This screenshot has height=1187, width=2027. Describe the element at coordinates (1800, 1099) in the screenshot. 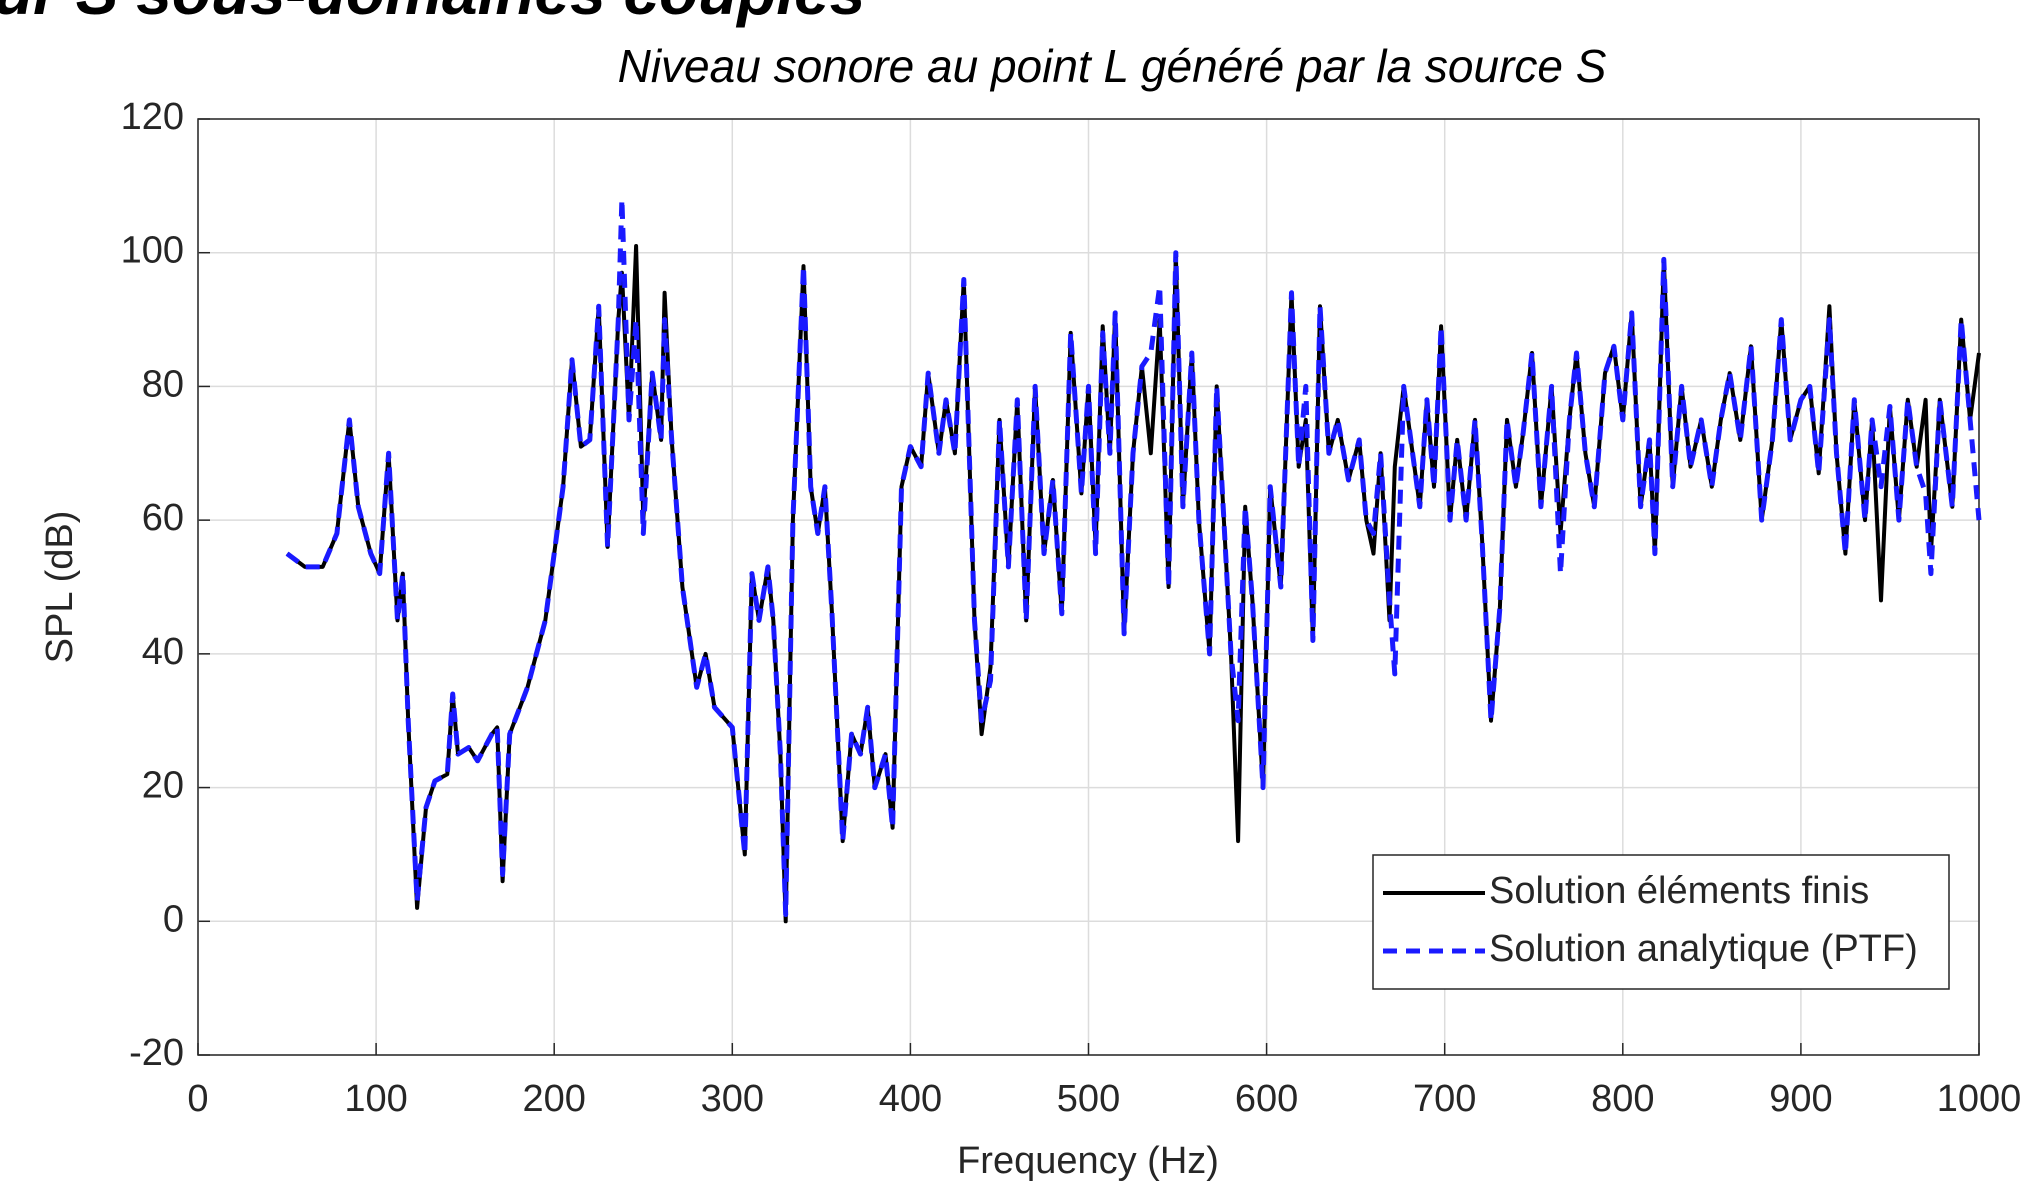

I see `x-tick-label: 900` at that location.